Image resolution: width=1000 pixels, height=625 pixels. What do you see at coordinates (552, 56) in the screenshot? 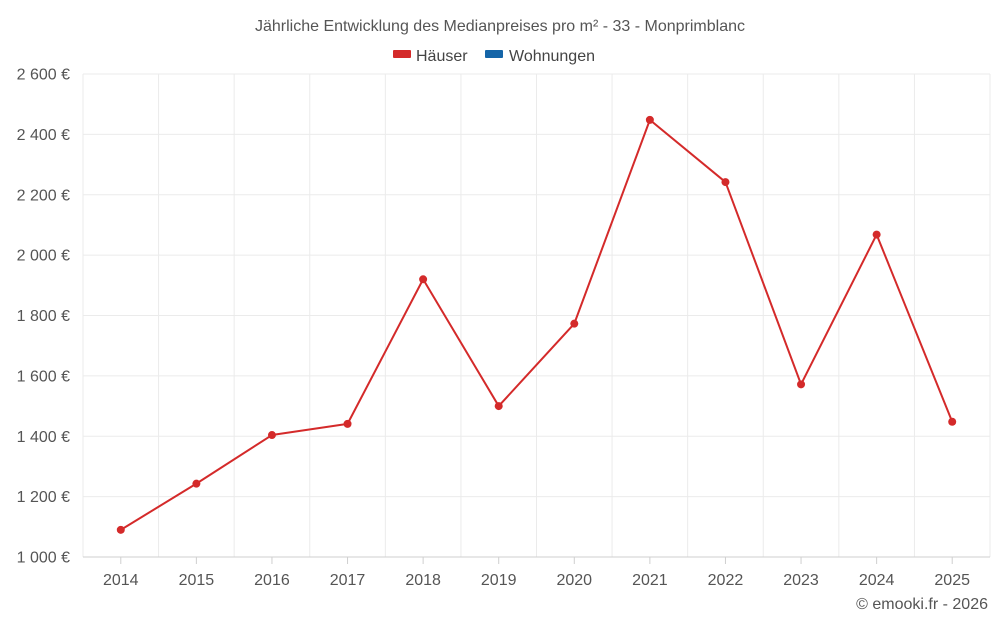
I see `legend-label-apartments: Wohnungen` at bounding box center [552, 56].